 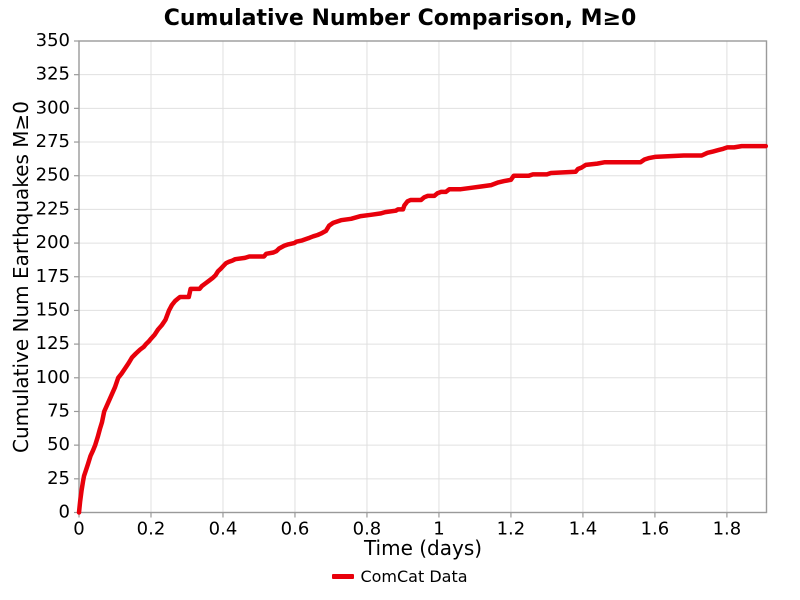 What do you see at coordinates (53, 343) in the screenshot?
I see `y-tick-label: 125` at bounding box center [53, 343].